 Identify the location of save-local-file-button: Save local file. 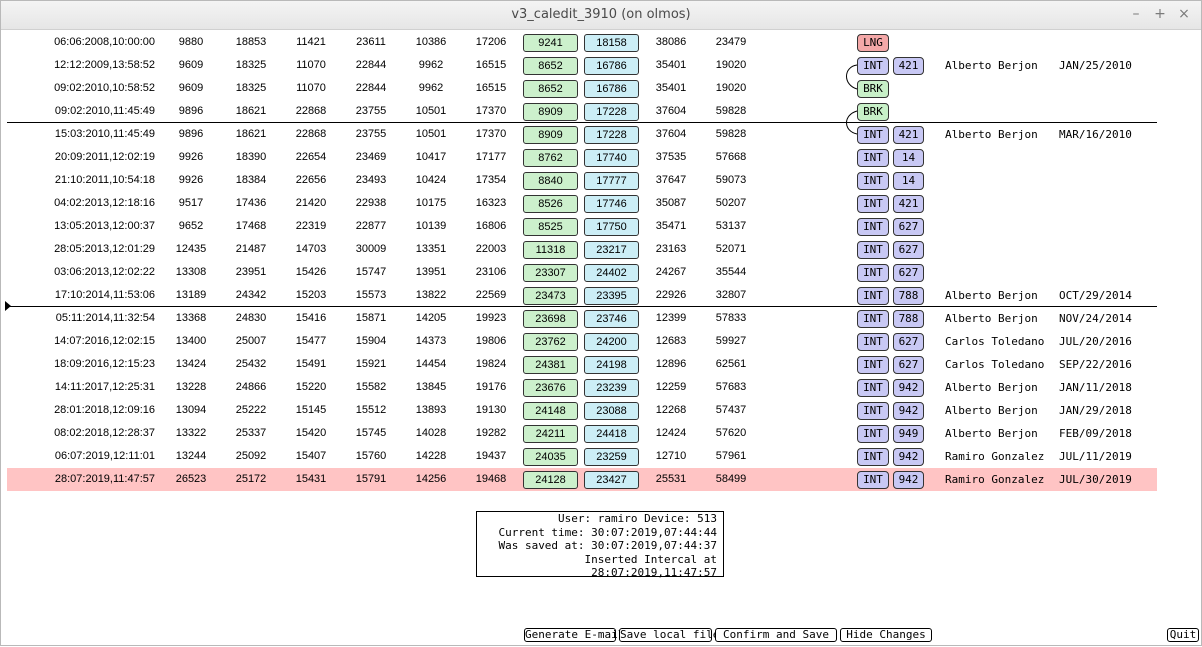
(665, 635).